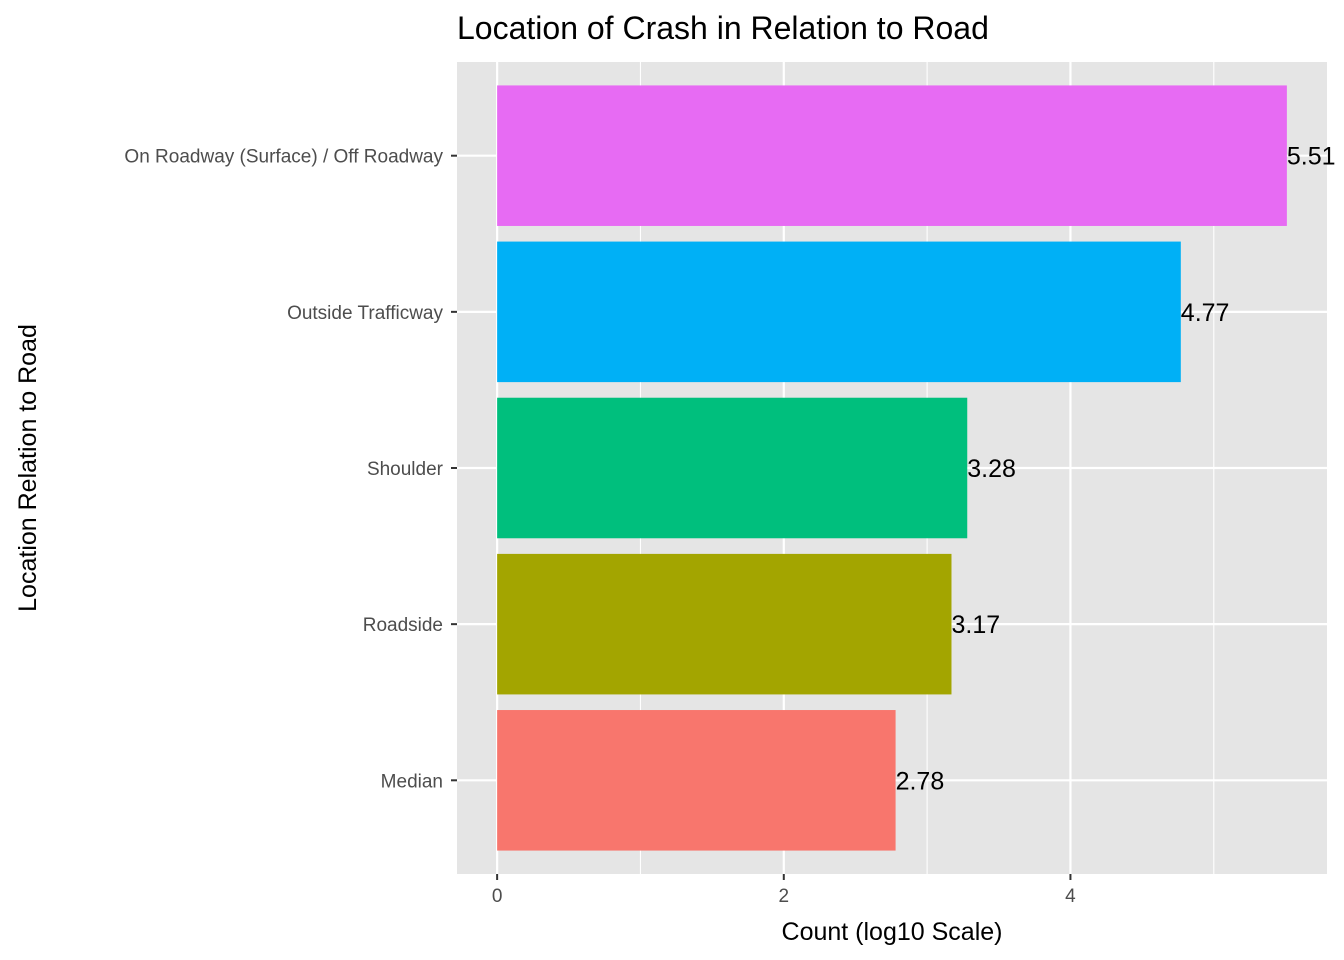 The width and height of the screenshot is (1344, 960). Describe the element at coordinates (28, 468) in the screenshot. I see `y-axis-title: Location Relation to Road` at that location.